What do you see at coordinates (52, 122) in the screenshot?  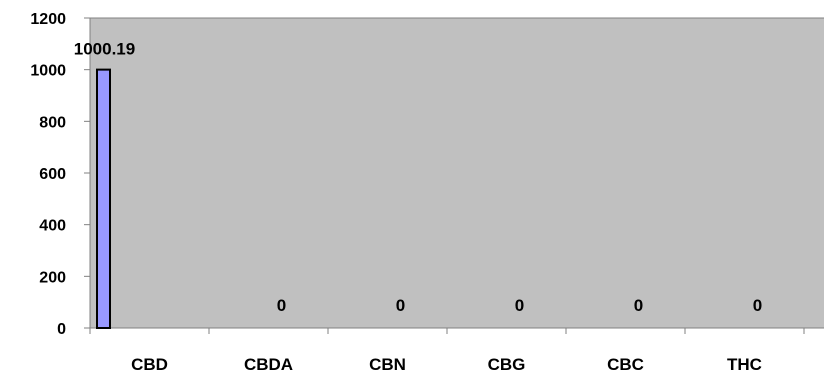 I see `y-tick-label: 800` at bounding box center [52, 122].